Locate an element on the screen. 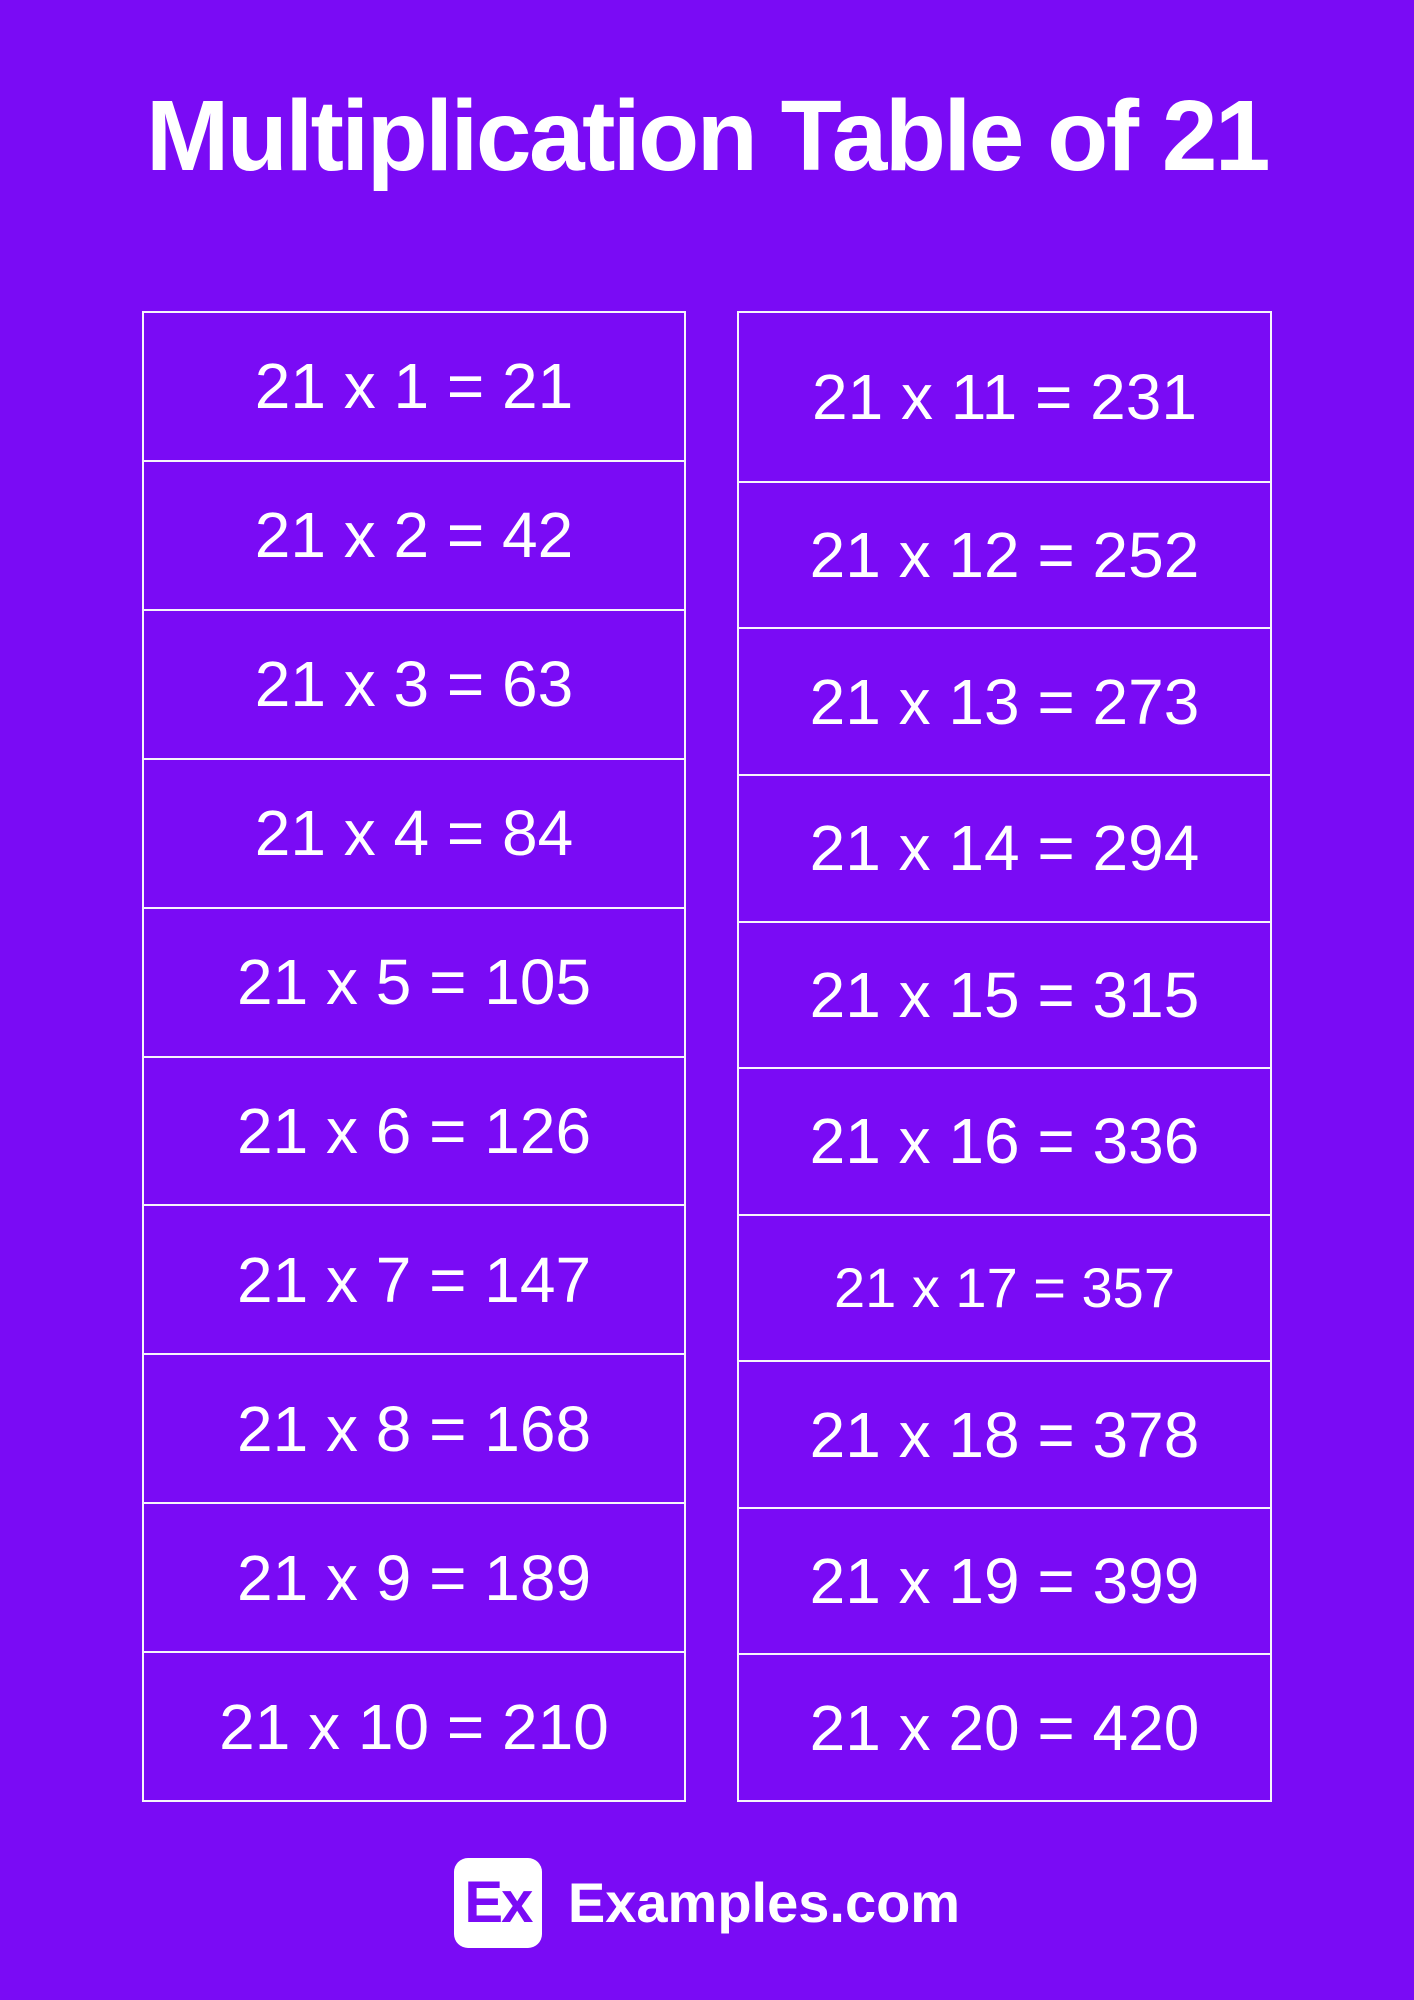  multiplication-fact: 21 x 15 = 315 is located at coordinates (1004, 994).